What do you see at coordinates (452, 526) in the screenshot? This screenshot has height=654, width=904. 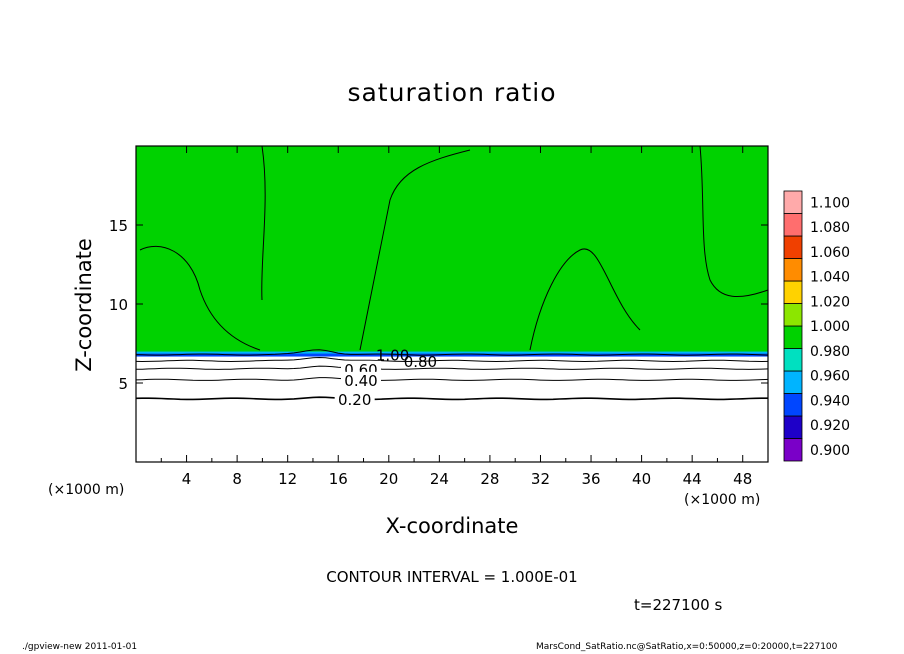 I see `x-axis-label: X-coordinate` at bounding box center [452, 526].